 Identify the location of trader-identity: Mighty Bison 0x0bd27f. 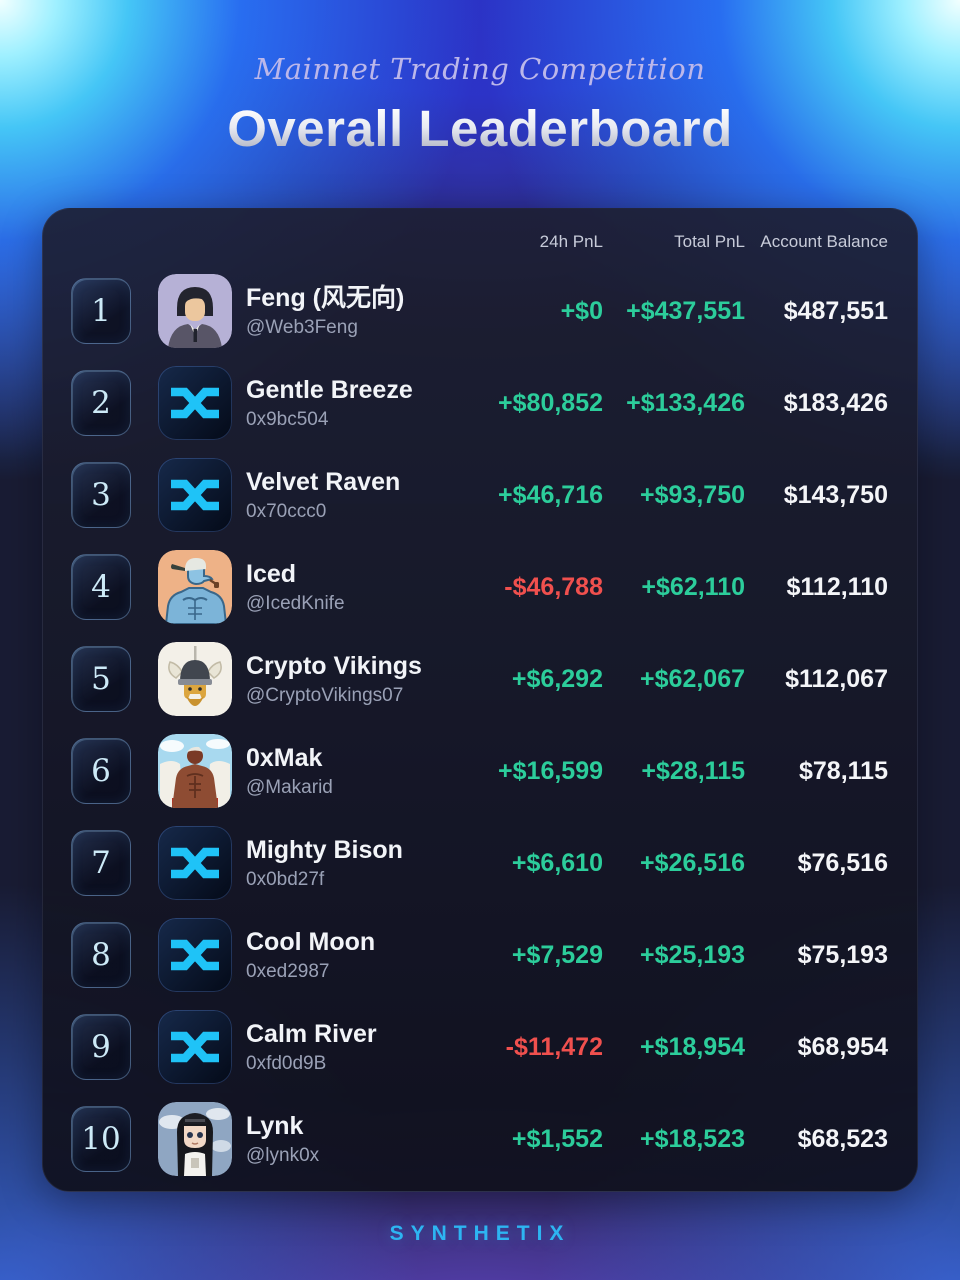
(349, 863).